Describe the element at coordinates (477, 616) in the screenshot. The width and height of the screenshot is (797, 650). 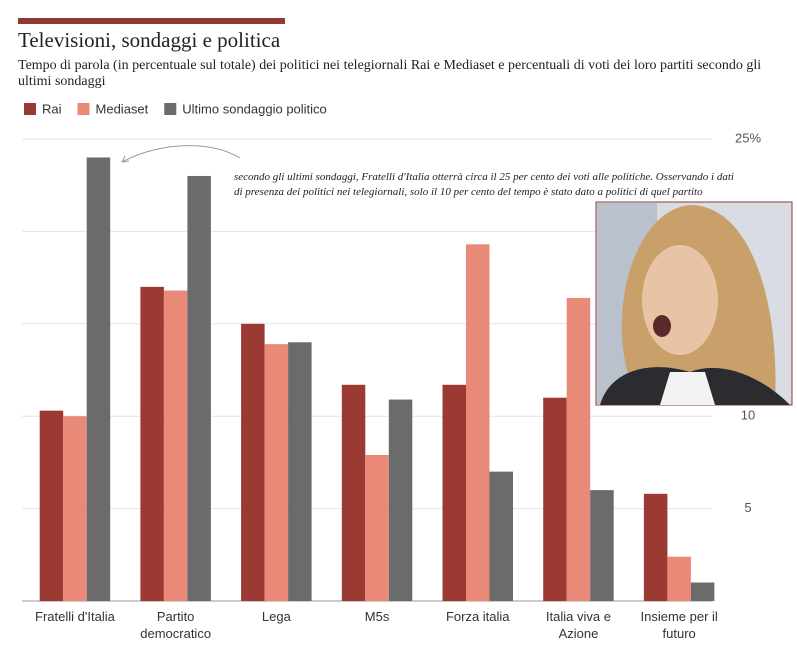
I see `x-tick-label: Forza italia` at that location.